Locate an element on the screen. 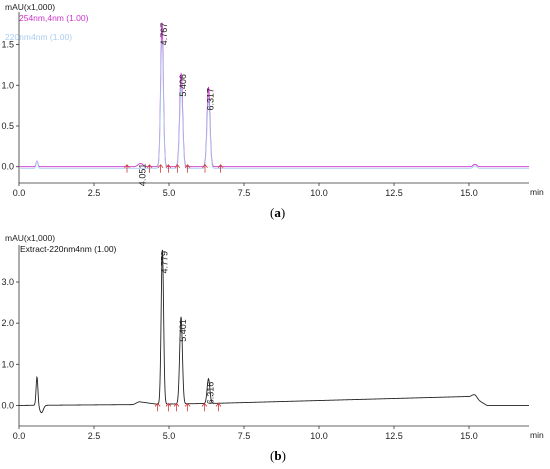 The height and width of the screenshot is (469, 550). x-tick-label-a: 12.5 is located at coordinates (394, 193).